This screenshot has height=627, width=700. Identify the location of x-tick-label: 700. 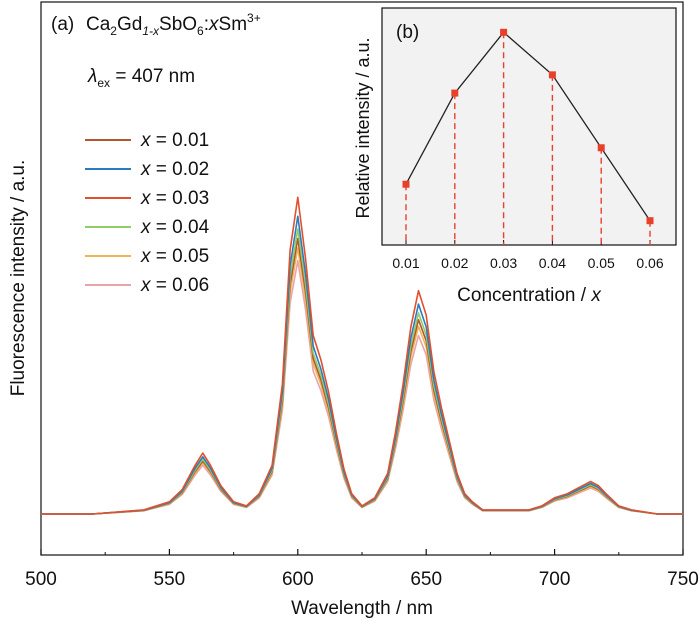
(555, 579).